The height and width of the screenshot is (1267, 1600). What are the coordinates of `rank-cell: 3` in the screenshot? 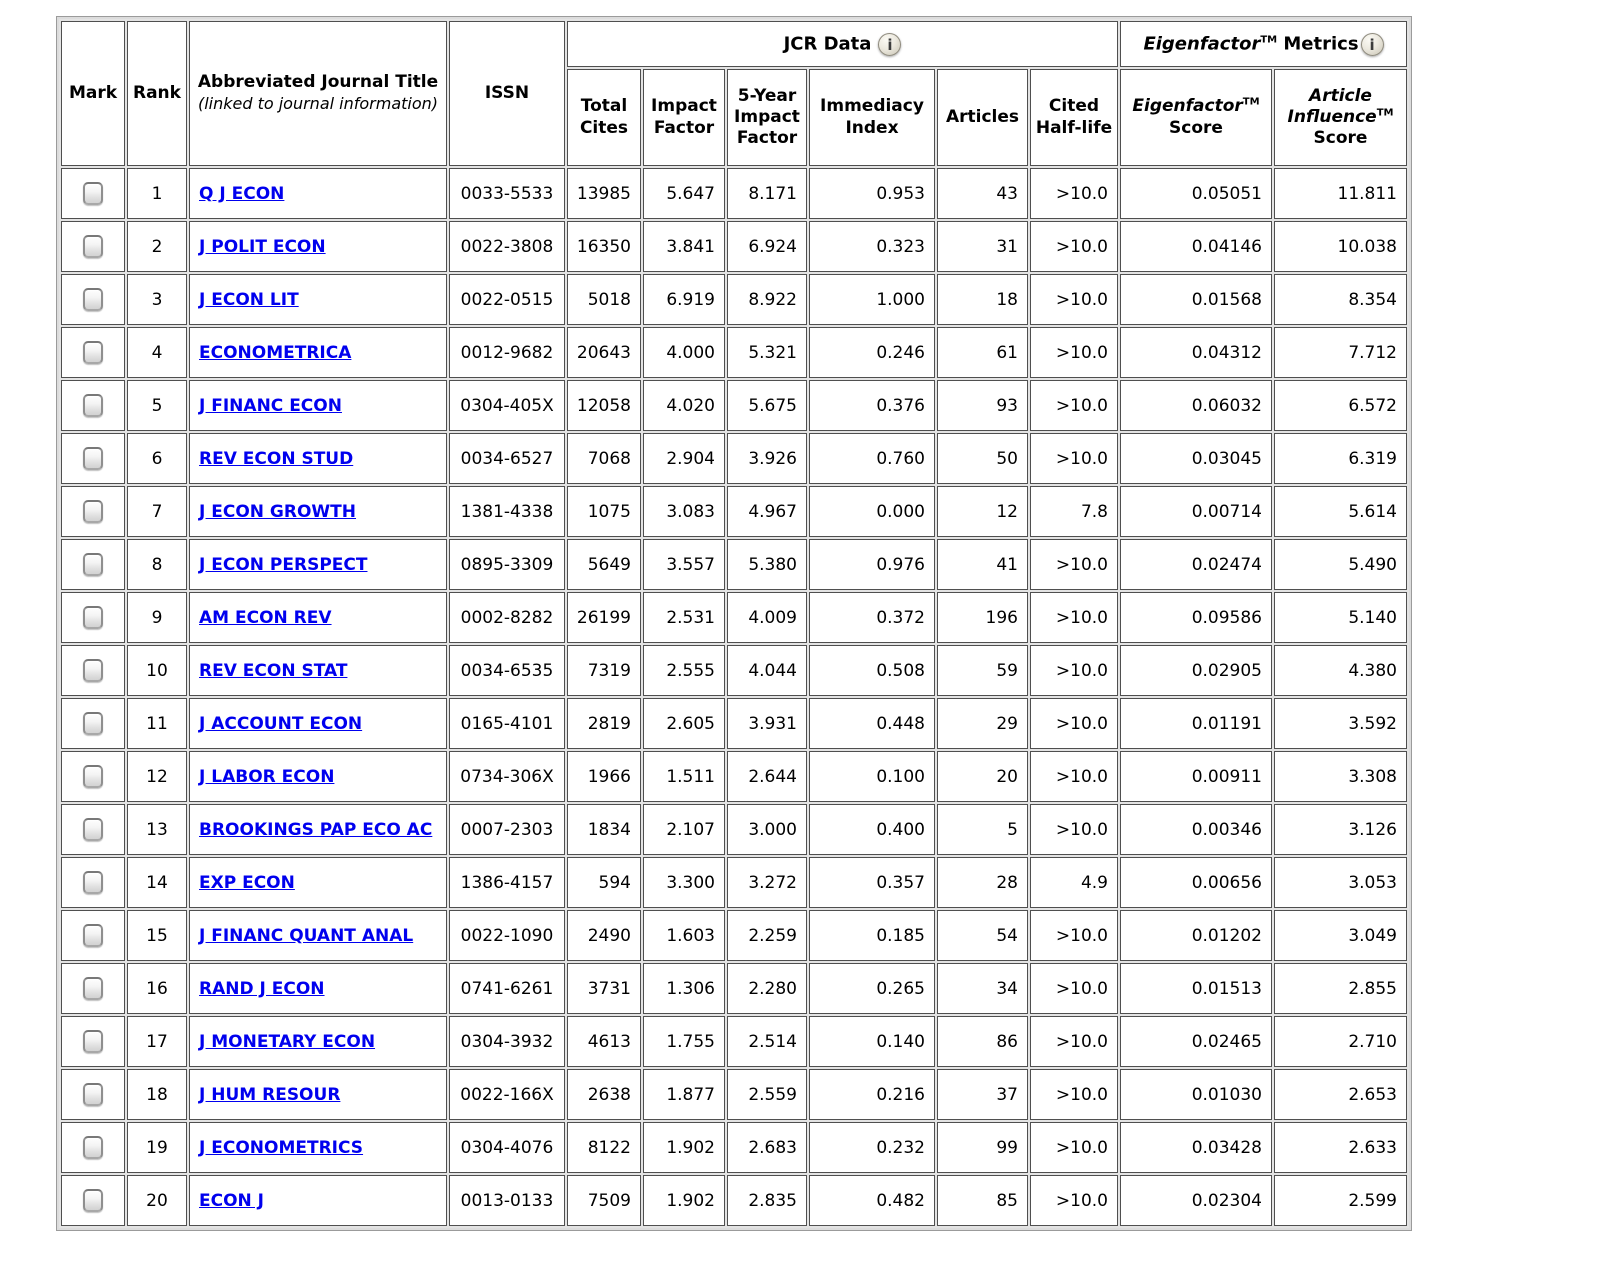 It's located at (157, 299).